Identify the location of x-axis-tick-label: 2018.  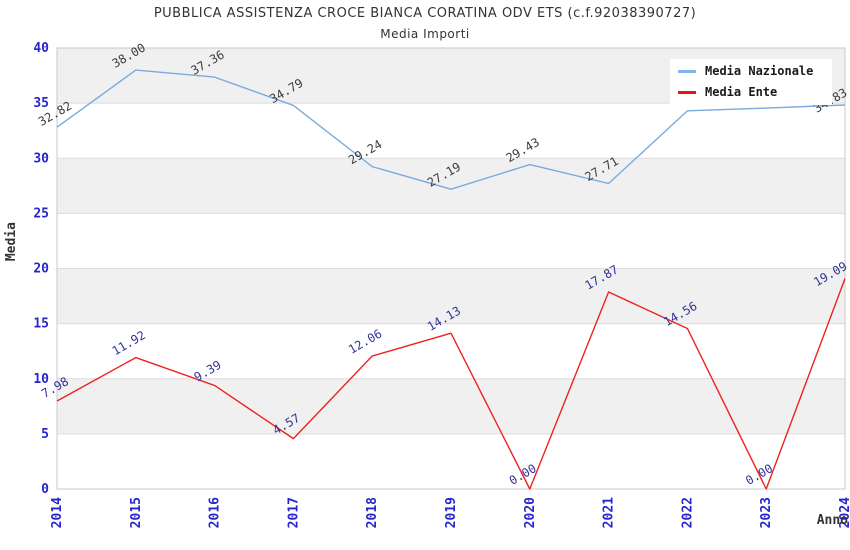
(372, 512).